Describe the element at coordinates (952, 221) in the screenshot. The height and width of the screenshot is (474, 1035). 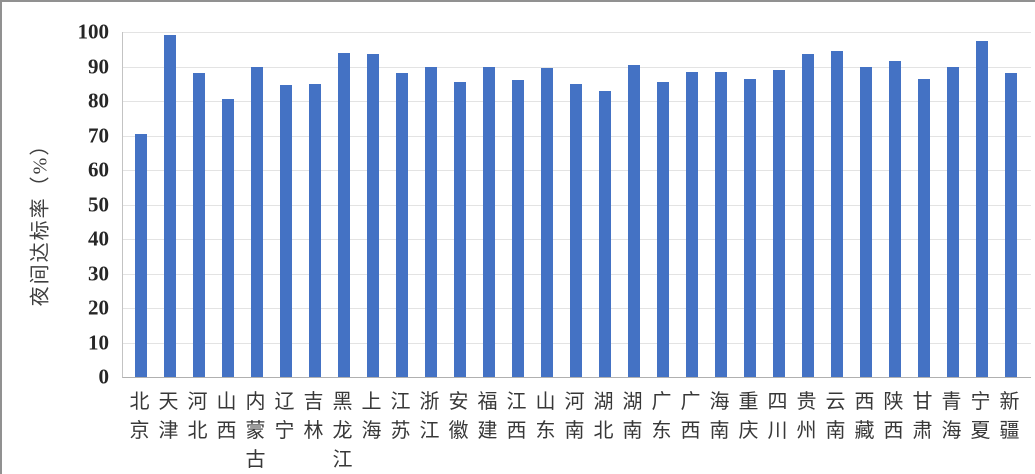
I see `bar-青海` at that location.